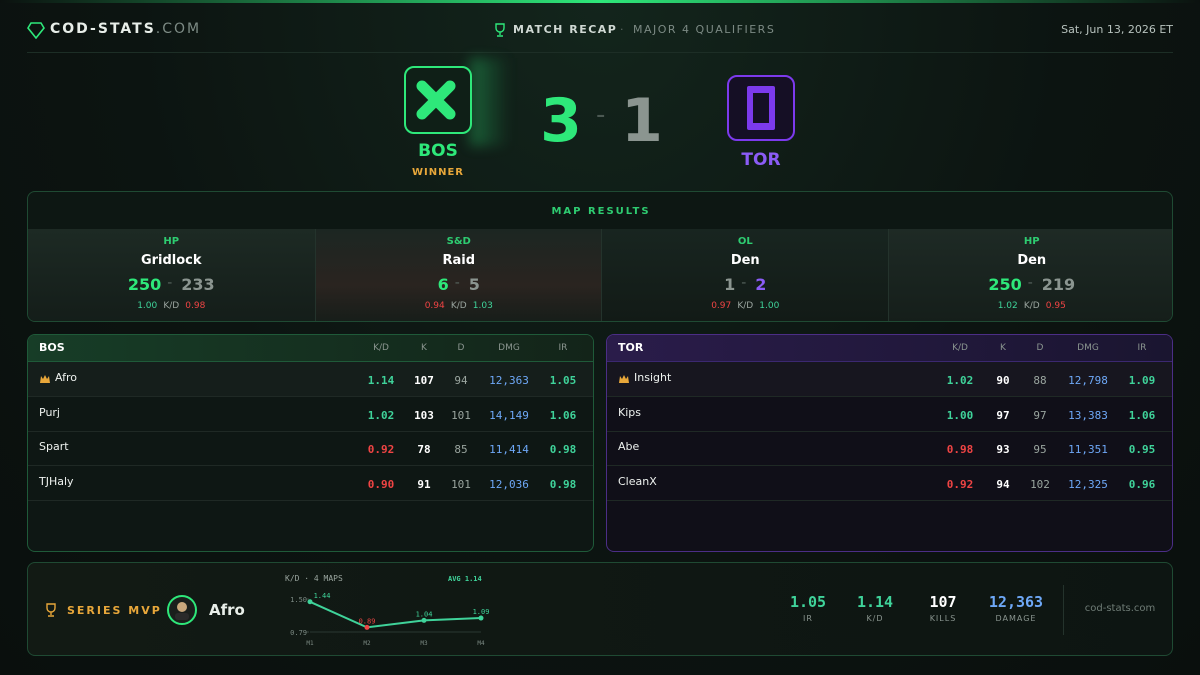 The height and width of the screenshot is (675, 1200). What do you see at coordinates (461, 450) in the screenshot?
I see `stat-cell: 85` at bounding box center [461, 450].